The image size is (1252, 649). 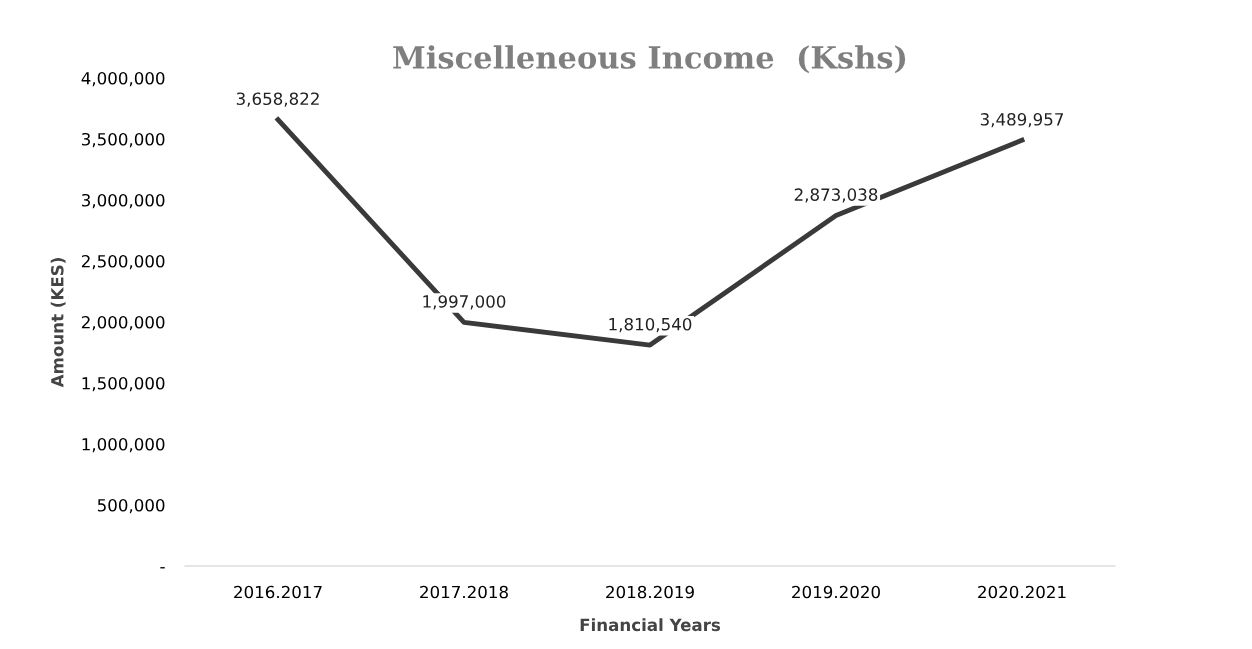 I want to click on y-tick-label: 3,500,000, so click(x=123, y=140).